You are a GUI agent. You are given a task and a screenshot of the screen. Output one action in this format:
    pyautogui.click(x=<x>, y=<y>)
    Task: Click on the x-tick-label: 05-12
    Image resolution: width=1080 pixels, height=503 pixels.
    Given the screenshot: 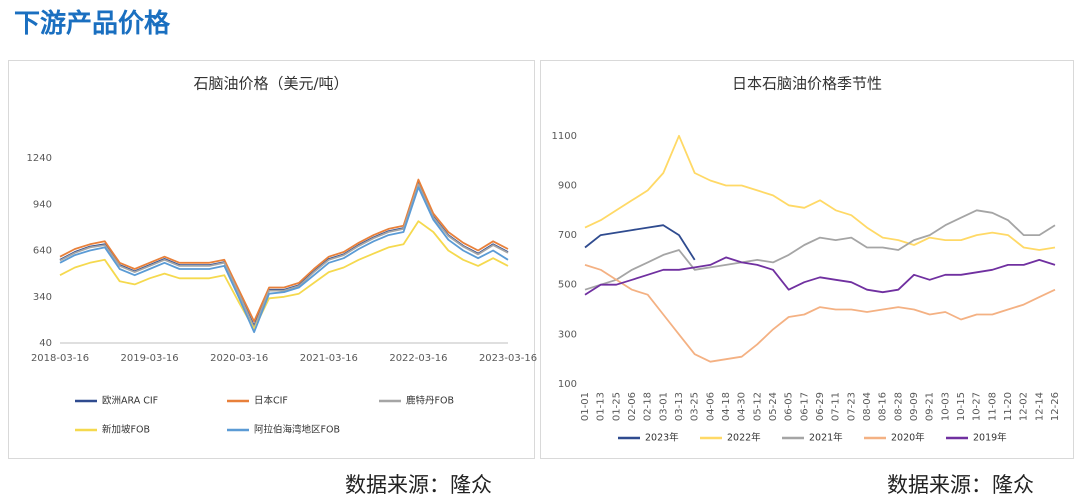 What is the action you would take?
    pyautogui.click(x=757, y=406)
    